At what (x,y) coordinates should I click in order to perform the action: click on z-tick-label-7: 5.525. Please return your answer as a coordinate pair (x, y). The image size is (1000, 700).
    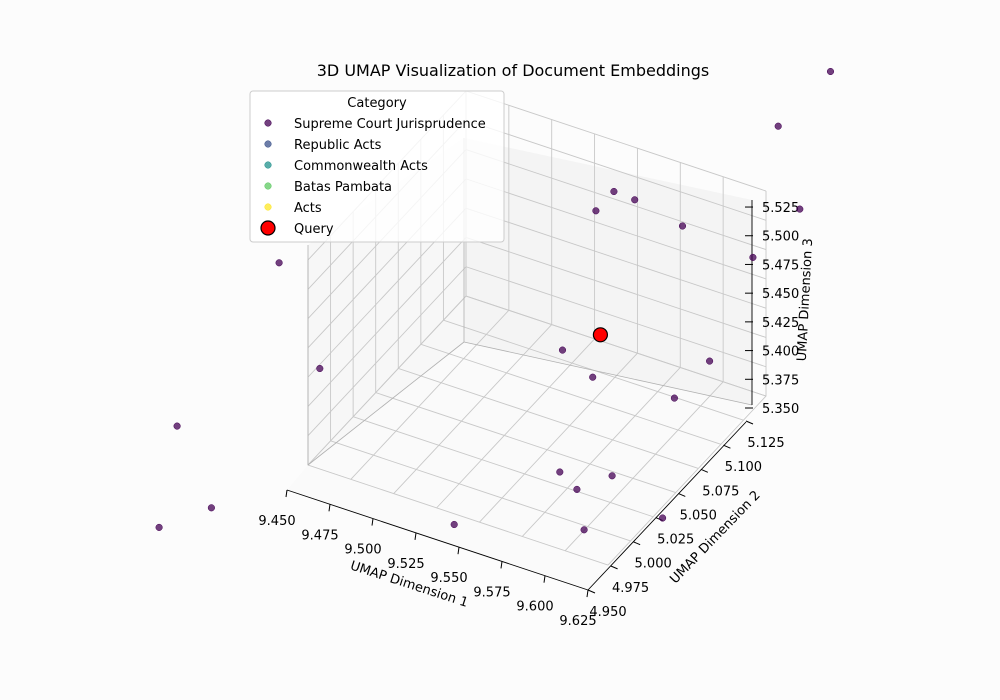
    Looking at the image, I should click on (780, 208).